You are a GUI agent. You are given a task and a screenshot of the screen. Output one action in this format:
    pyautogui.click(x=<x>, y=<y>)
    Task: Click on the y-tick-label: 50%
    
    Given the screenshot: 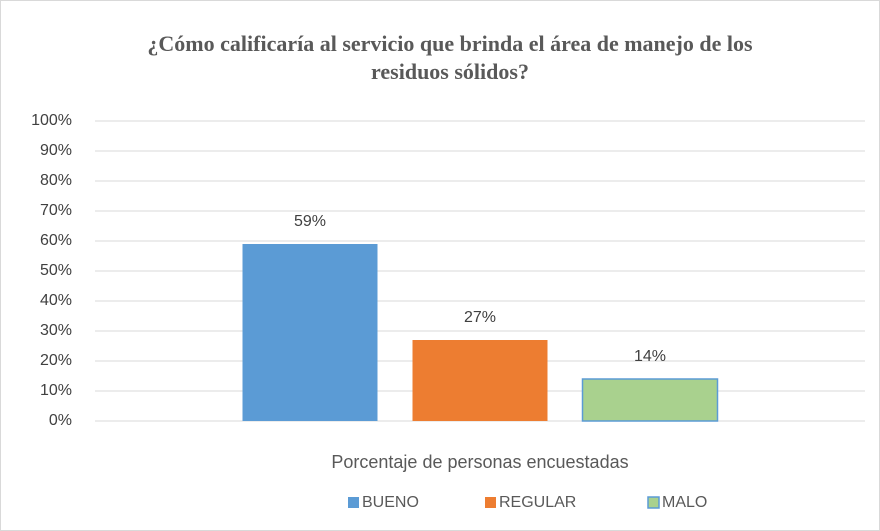 What is the action you would take?
    pyautogui.click(x=56, y=270)
    